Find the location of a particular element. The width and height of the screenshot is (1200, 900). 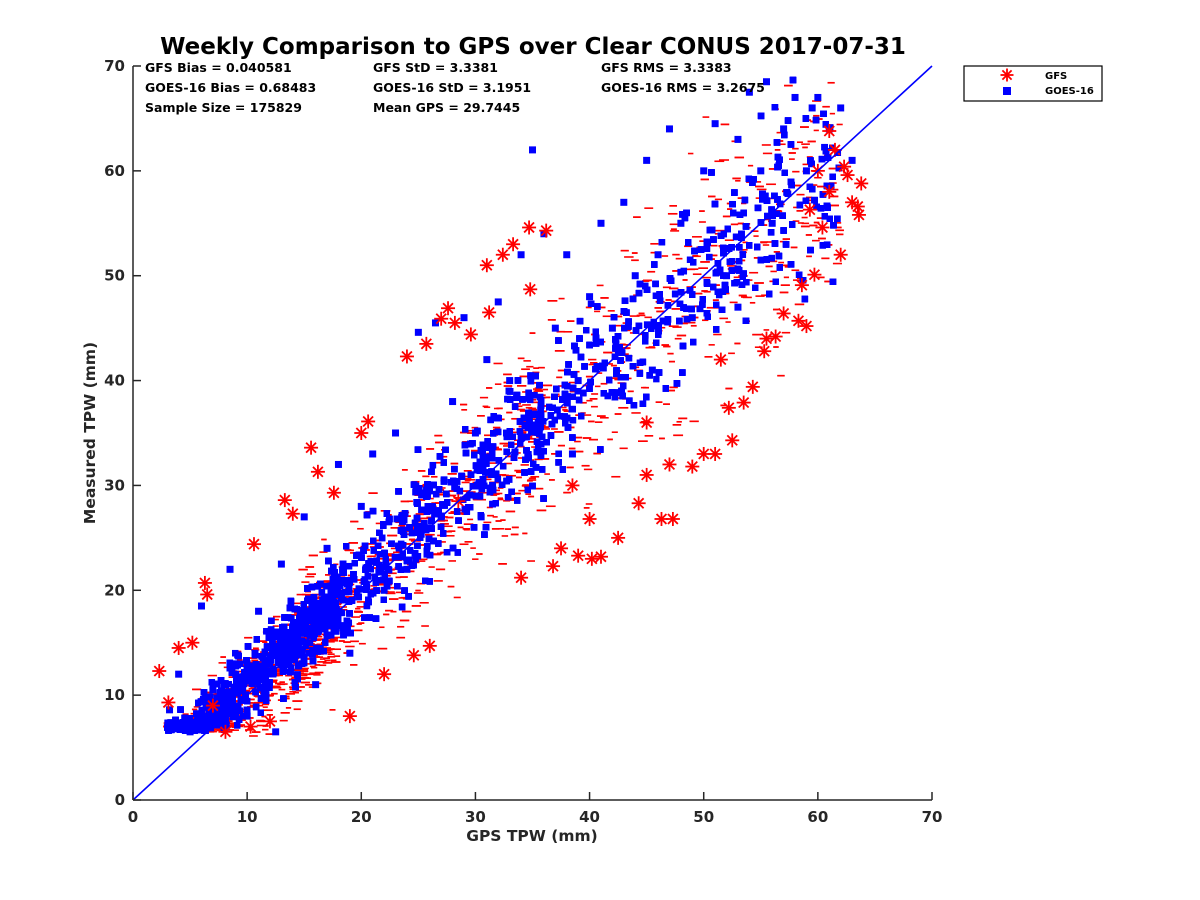

goes-cloud-dot is located at coordinates (656, 379).